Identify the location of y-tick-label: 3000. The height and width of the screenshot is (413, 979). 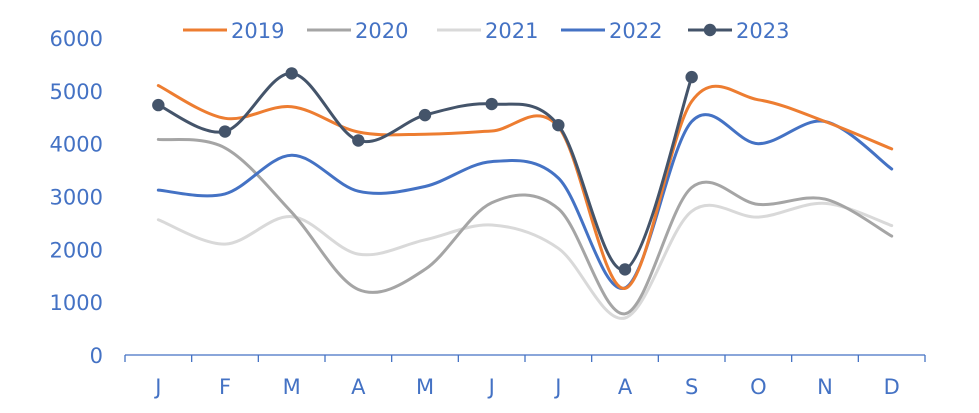
(76, 198).